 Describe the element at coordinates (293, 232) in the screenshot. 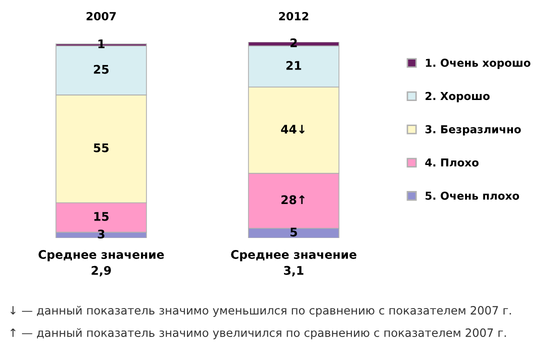

I see `data-label: 5` at that location.